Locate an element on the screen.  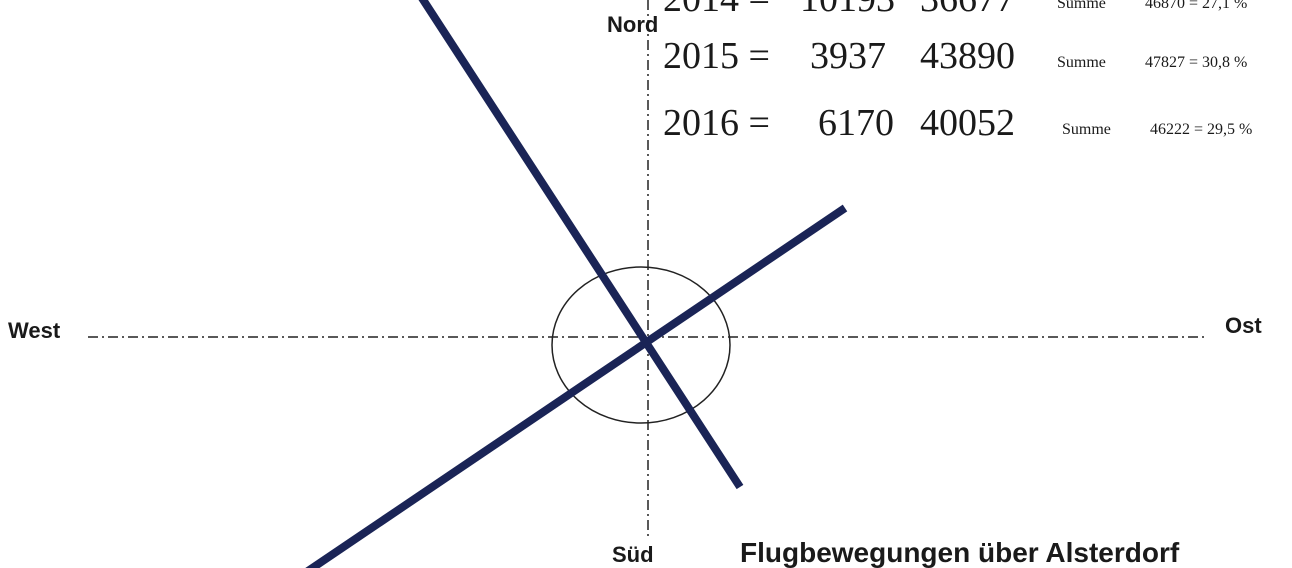
value: 36677 is located at coordinates (967, 10).